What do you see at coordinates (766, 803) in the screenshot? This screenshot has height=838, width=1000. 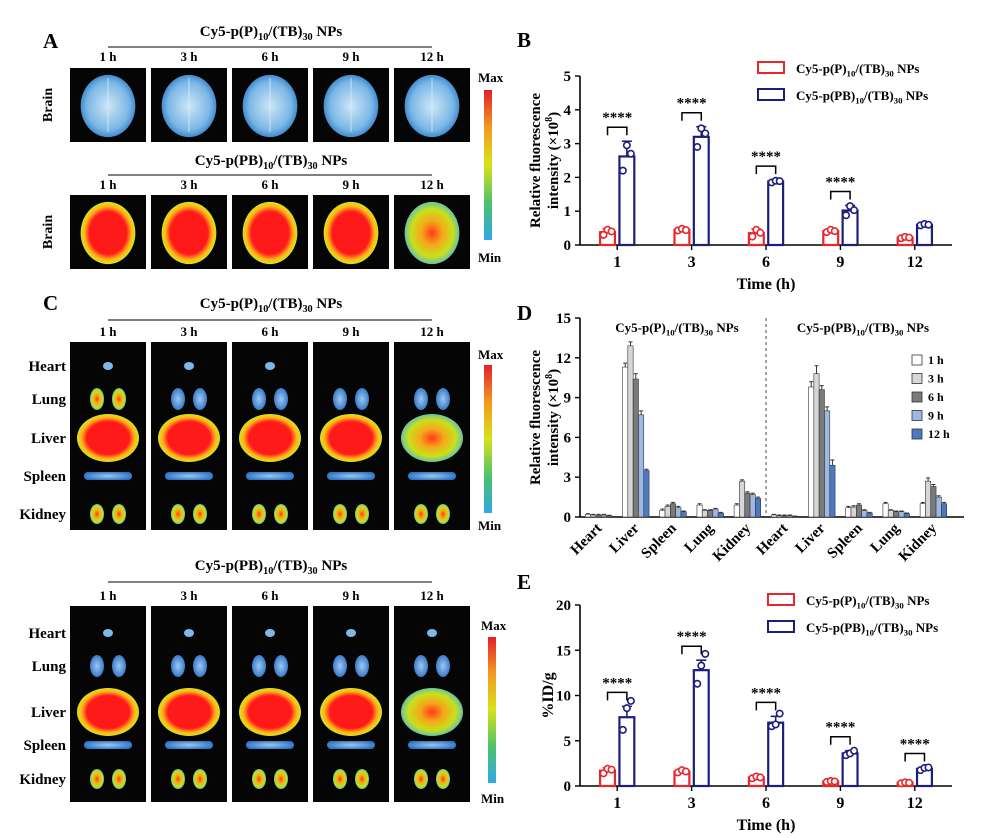 I see `x-tick-label: 6` at bounding box center [766, 803].